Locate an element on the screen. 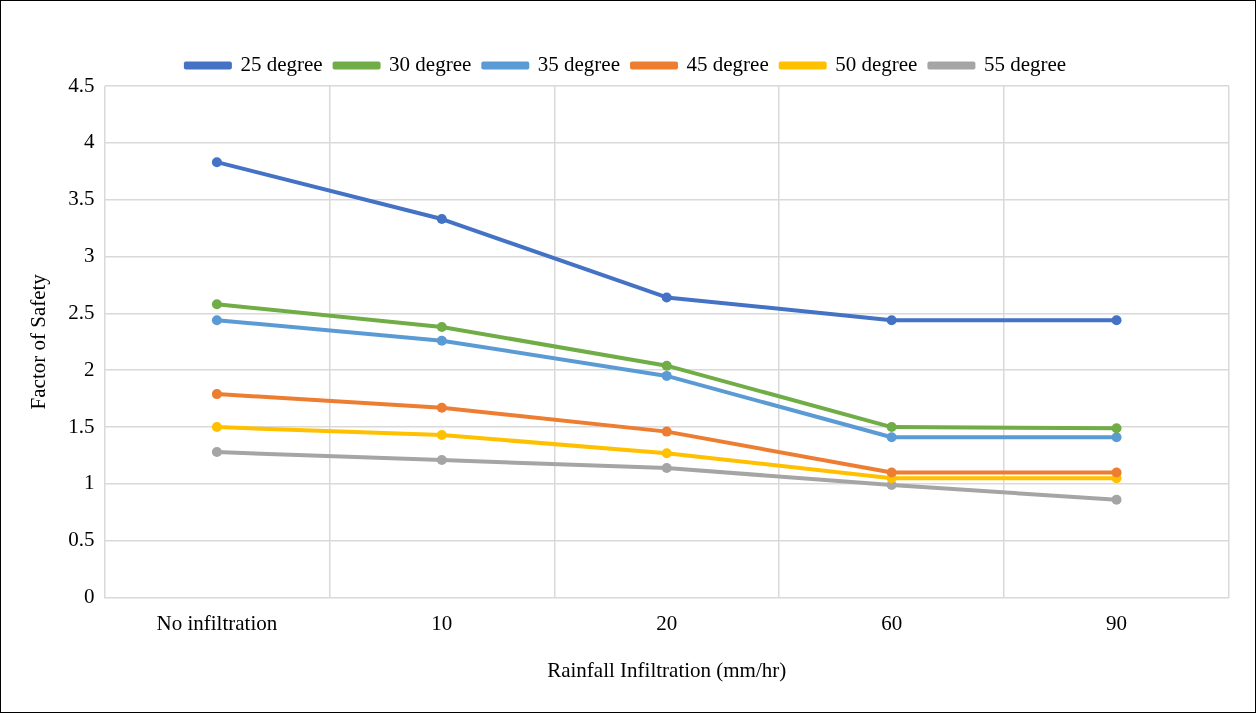  legend-label: 25 degree is located at coordinates (281, 64).